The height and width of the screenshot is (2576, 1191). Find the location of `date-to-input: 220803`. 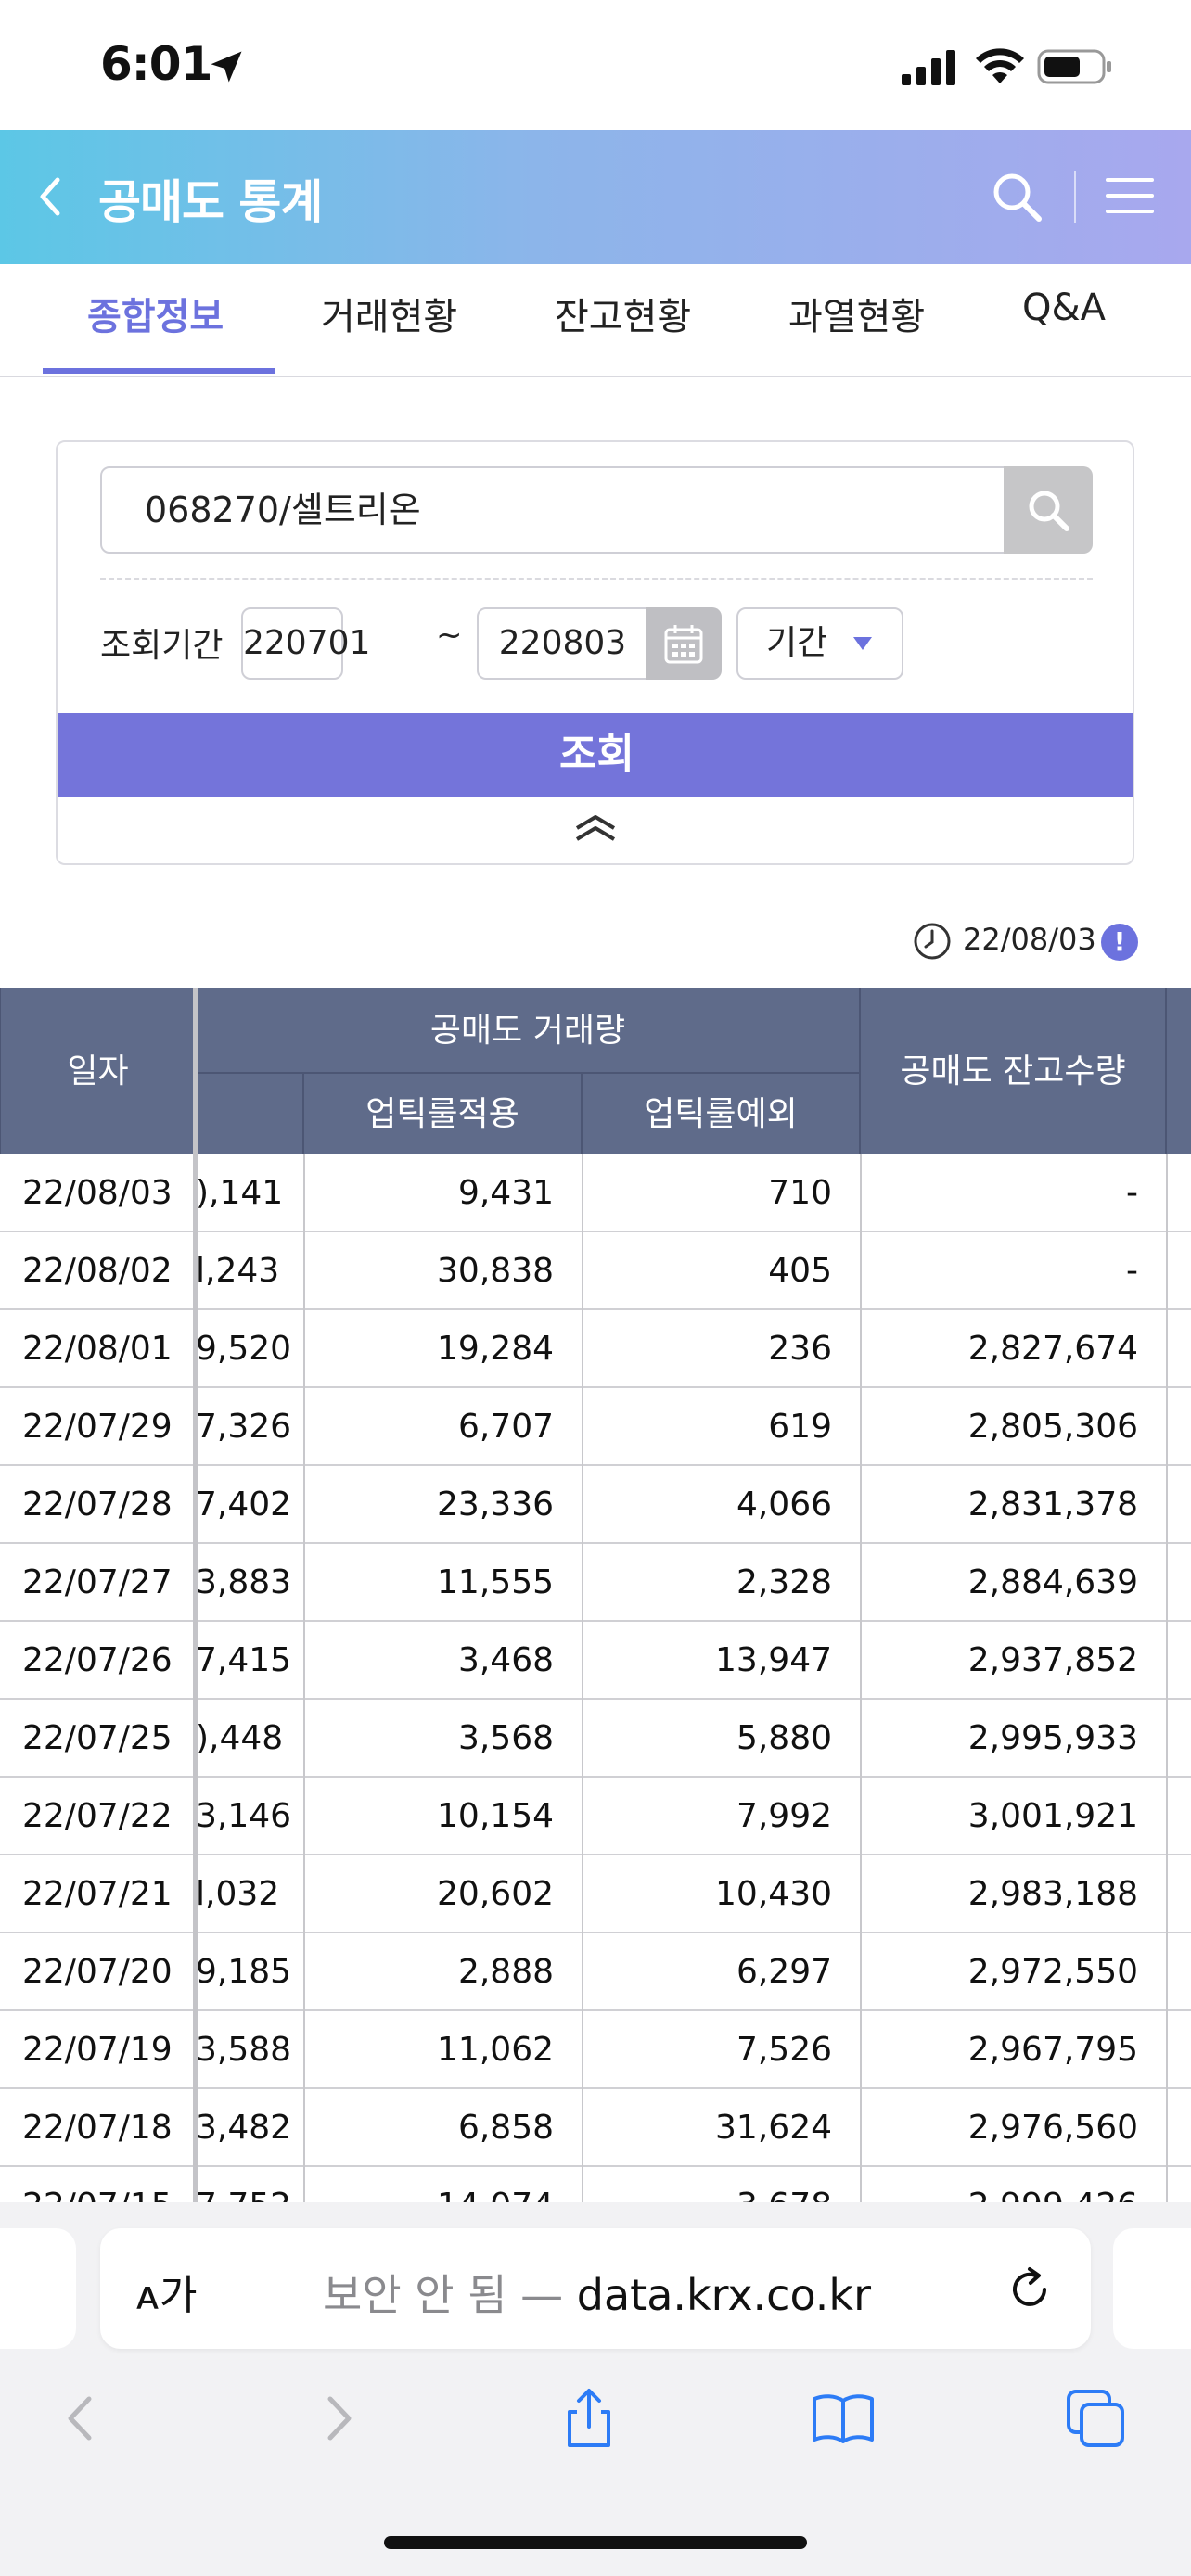

date-to-input: 220803 is located at coordinates (562, 643).